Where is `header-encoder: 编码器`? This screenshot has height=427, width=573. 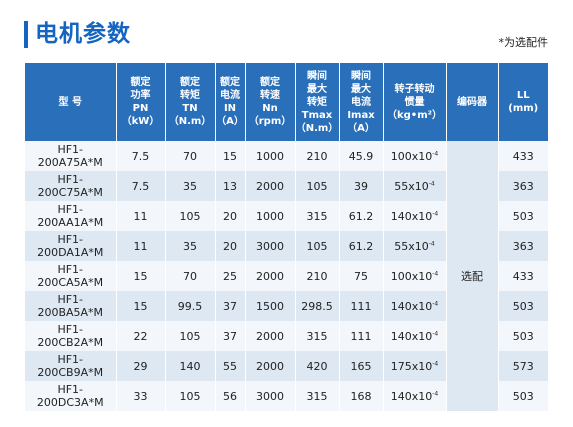 header-encoder: 编码器 is located at coordinates (472, 102).